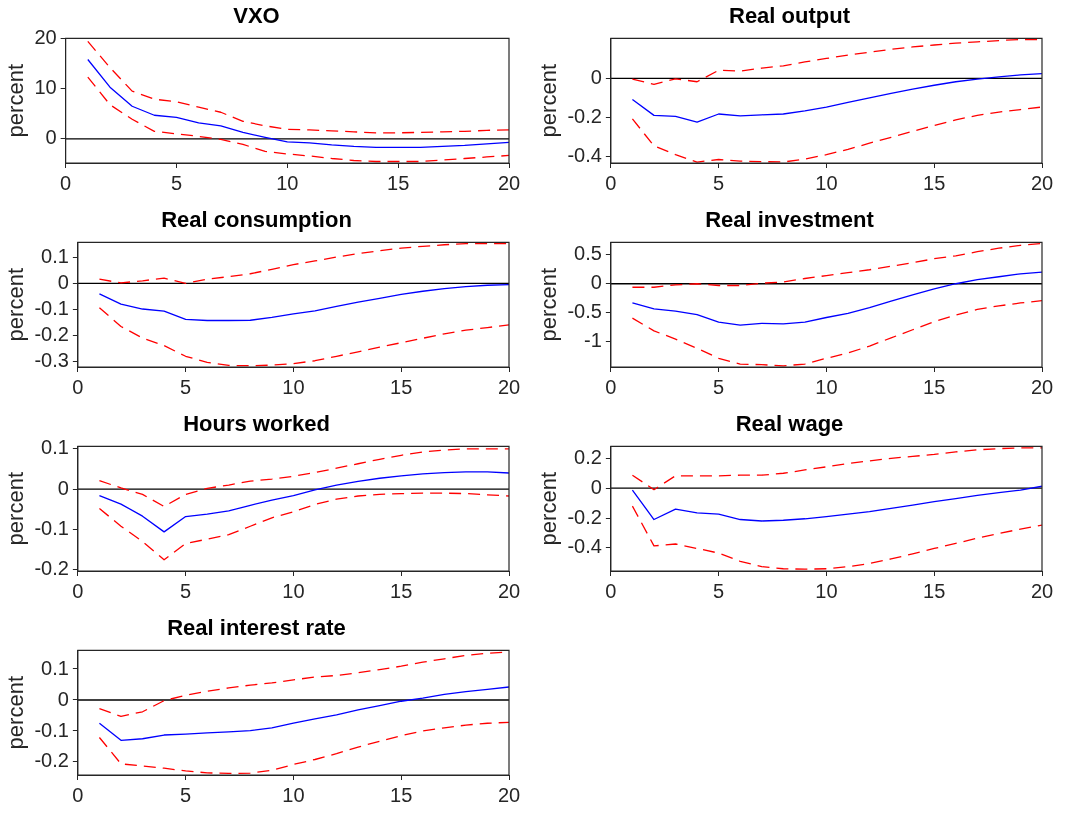 The image size is (1066, 818). I want to click on chart-title: VXO, so click(256, 16).